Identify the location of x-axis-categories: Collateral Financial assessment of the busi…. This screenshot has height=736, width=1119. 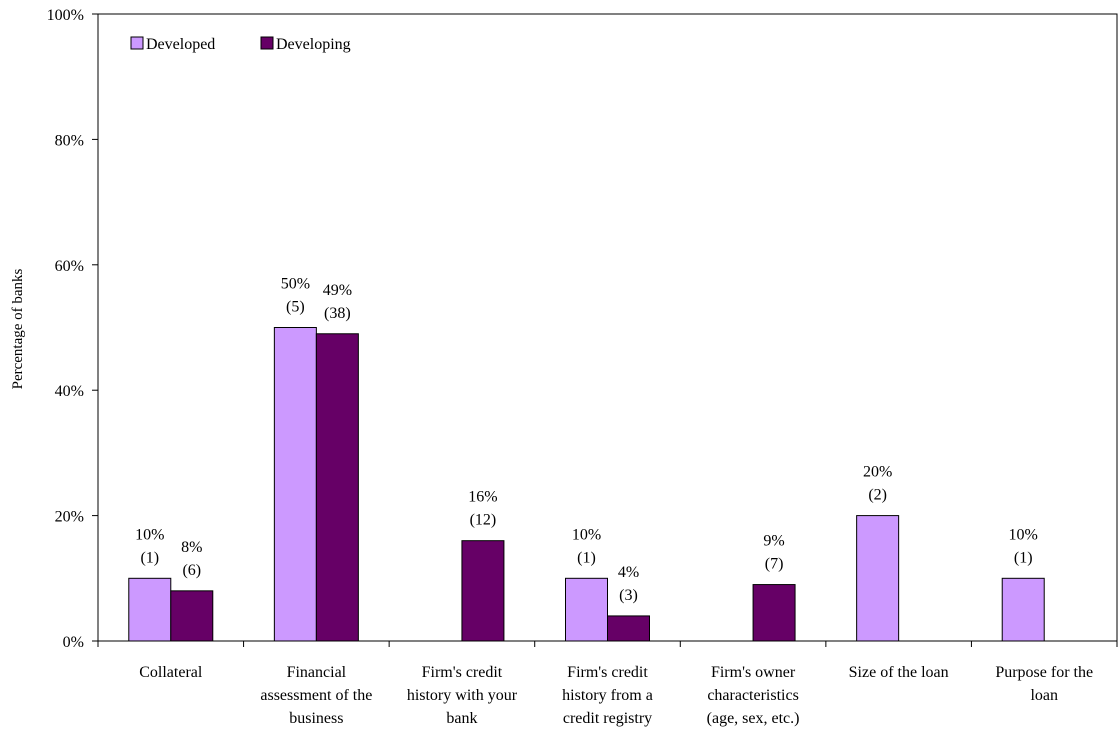
(616, 695).